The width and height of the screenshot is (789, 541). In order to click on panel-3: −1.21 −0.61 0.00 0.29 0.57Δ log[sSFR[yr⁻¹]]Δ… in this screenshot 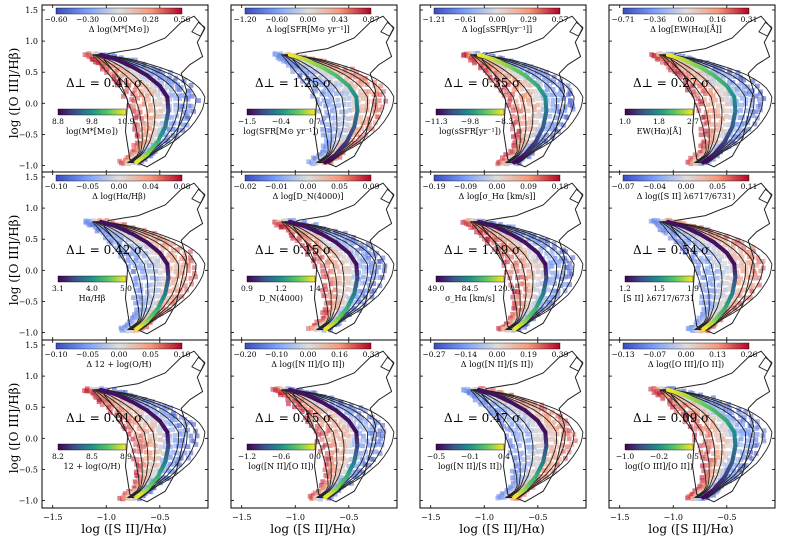, I will do `click(503, 89)`.